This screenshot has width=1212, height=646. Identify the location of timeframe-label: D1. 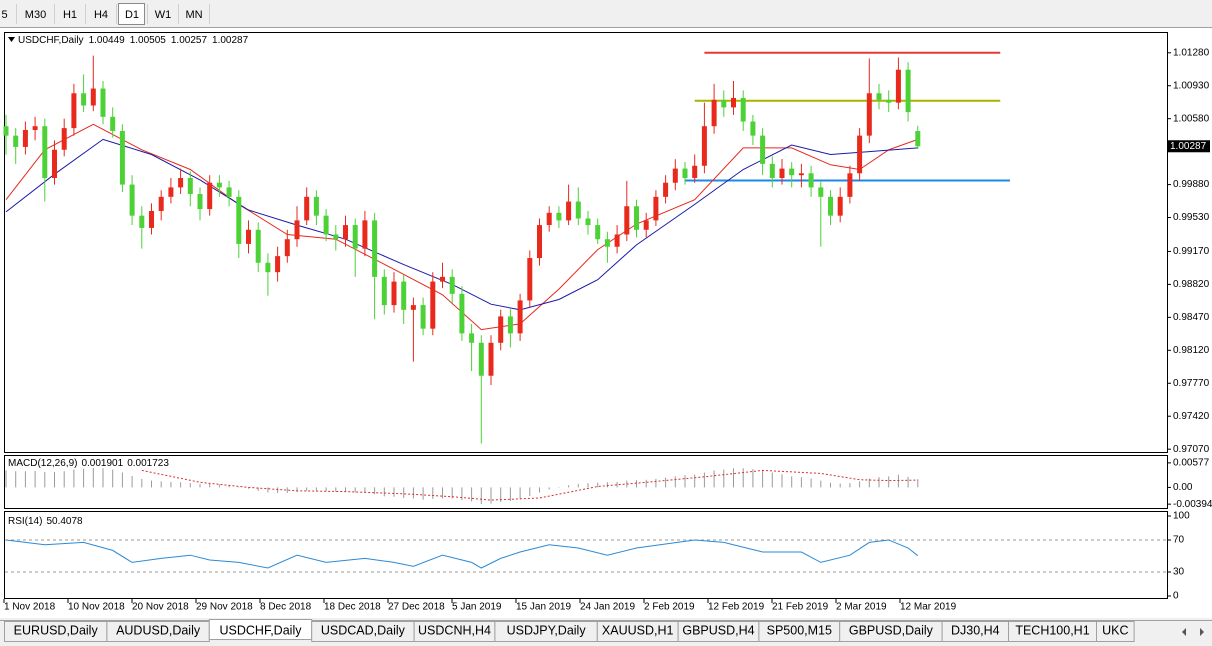
(132, 15).